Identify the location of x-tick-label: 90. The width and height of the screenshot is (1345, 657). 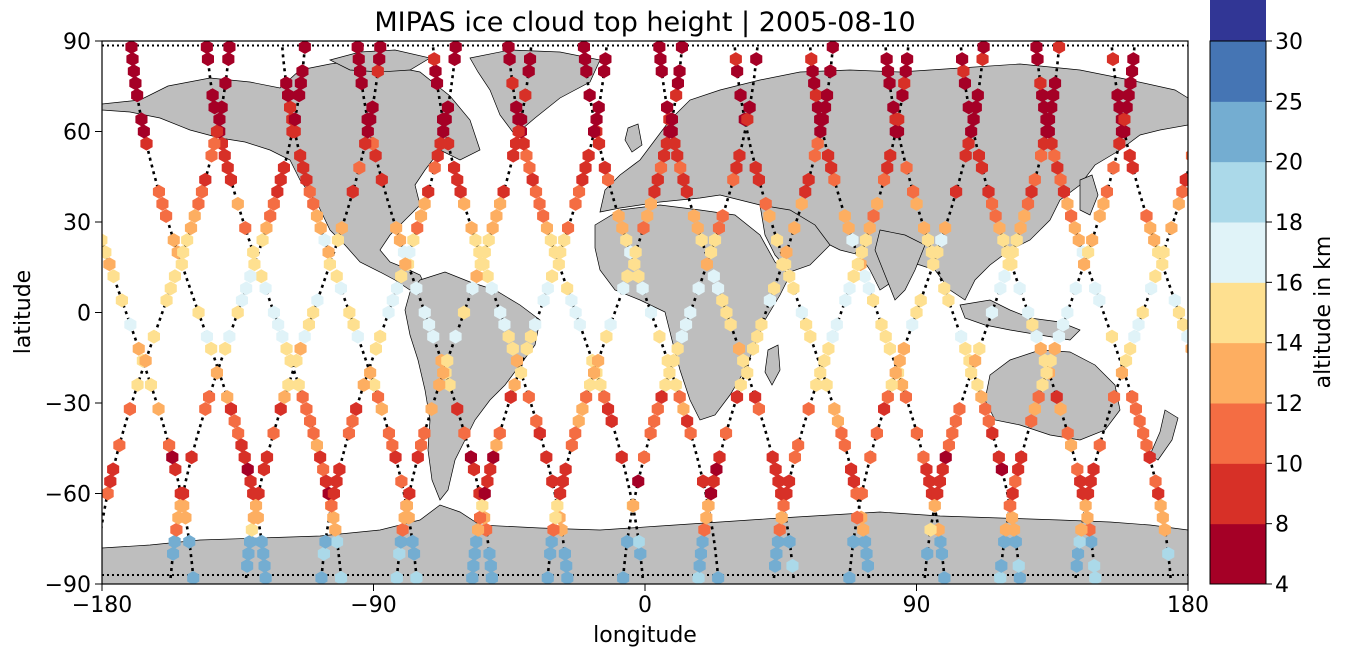
(917, 605).